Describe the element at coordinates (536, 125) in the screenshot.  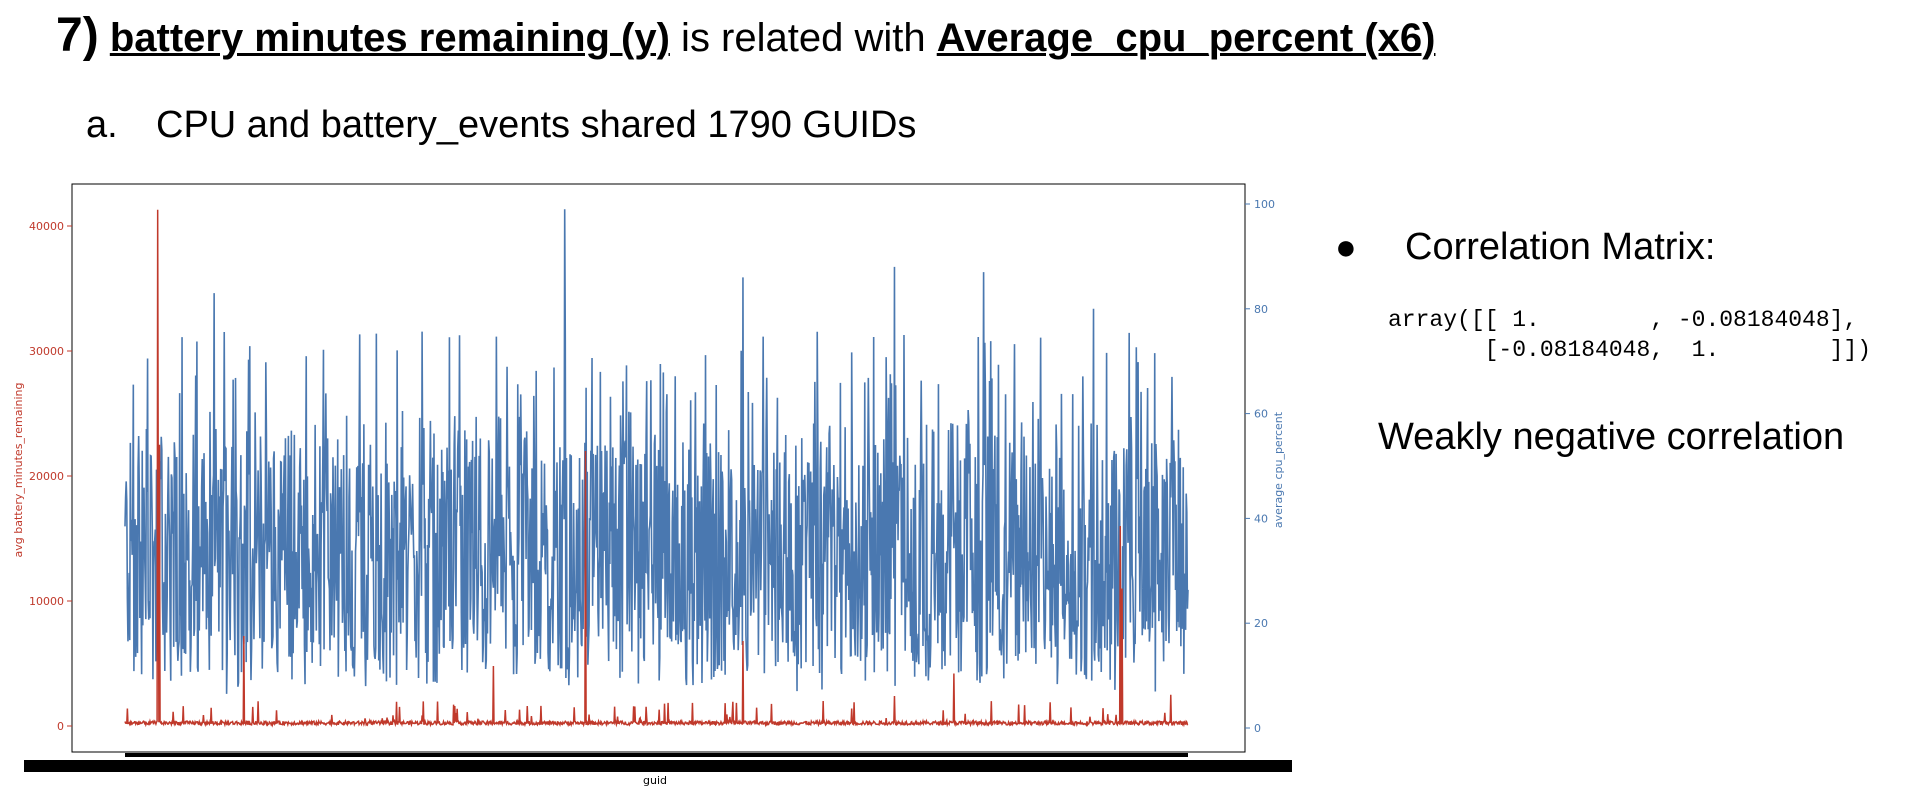
I see `sub-point-text: CPU and battery_events shared 1790 GUIDs` at that location.